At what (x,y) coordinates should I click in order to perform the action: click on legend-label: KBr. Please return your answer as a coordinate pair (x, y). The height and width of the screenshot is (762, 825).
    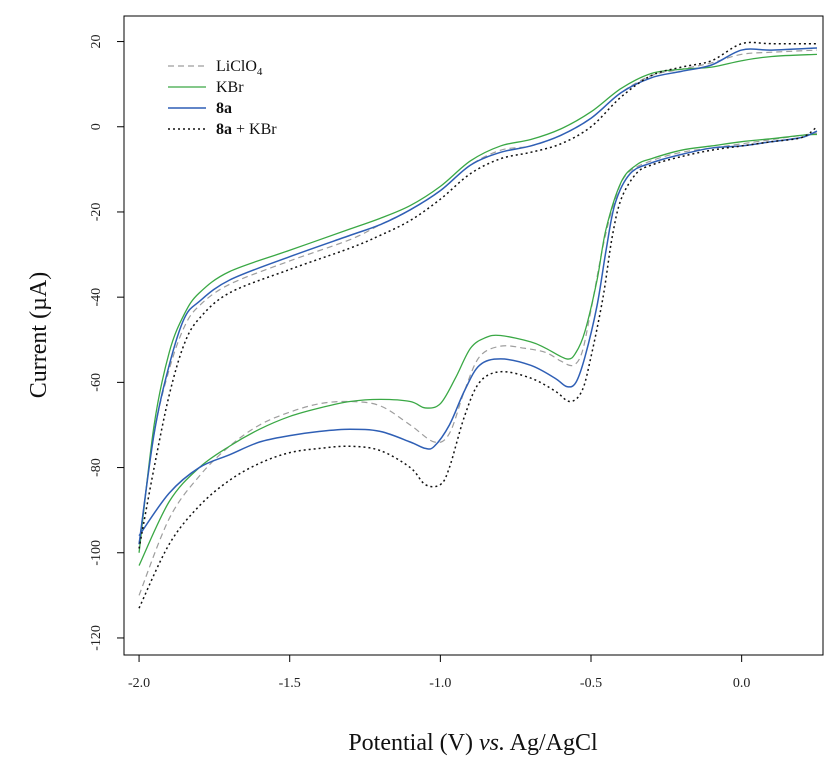
    Looking at the image, I should click on (230, 87).